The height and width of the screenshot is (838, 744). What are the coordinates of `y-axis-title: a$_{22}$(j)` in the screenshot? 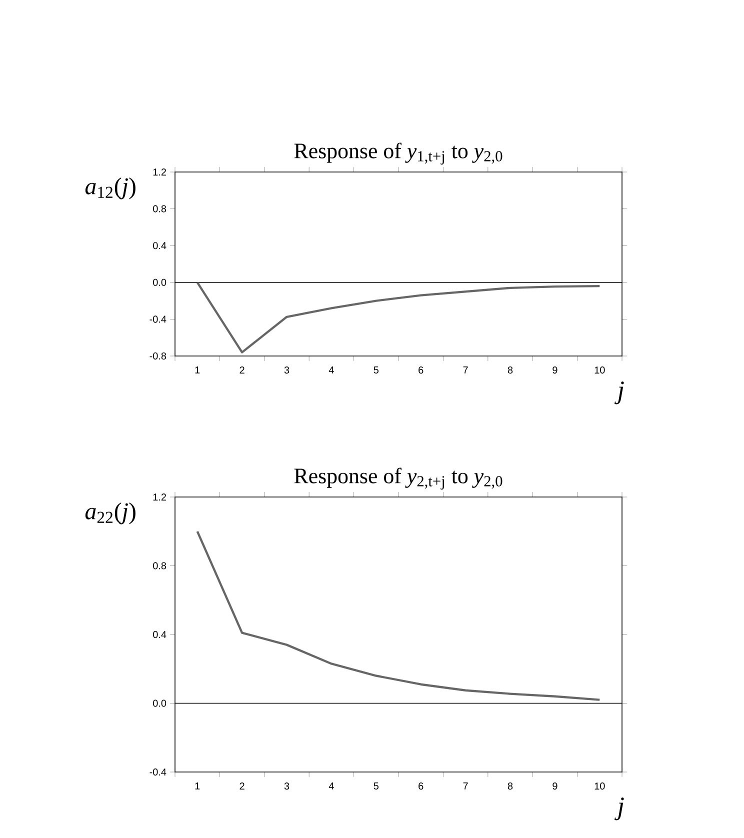 It's located at (110, 513).